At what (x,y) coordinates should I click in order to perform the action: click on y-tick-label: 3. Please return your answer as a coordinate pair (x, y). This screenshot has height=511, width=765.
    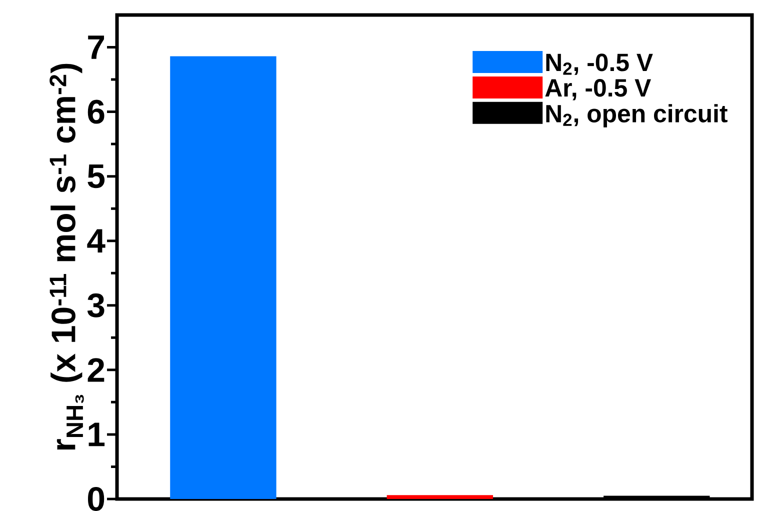
    Looking at the image, I should click on (95, 305).